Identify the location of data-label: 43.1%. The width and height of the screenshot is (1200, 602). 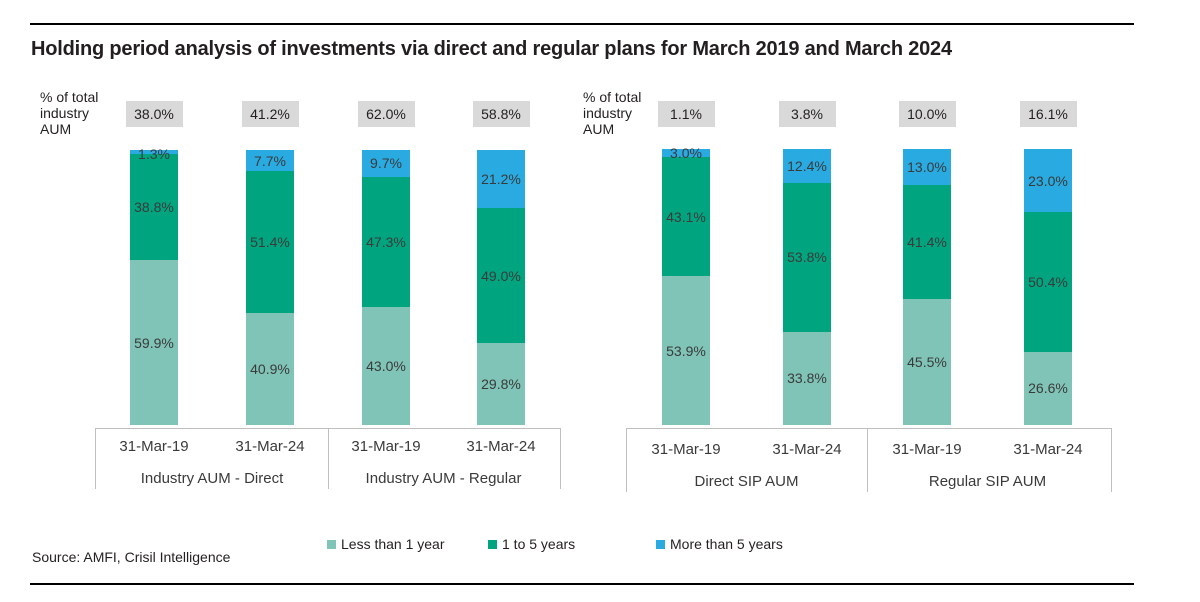
(686, 216).